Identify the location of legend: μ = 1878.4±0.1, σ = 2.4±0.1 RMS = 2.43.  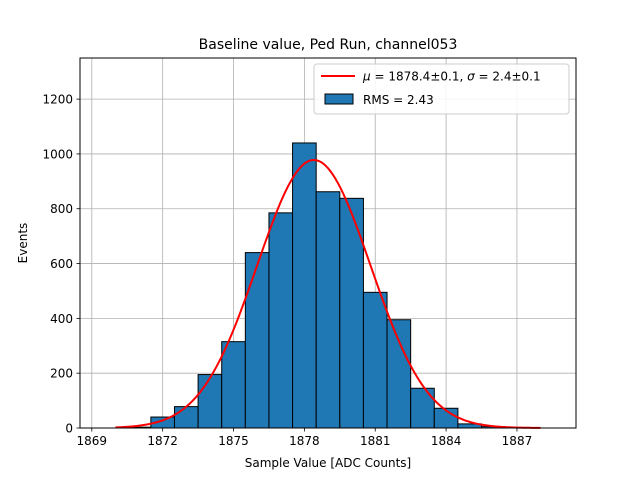
(441, 89).